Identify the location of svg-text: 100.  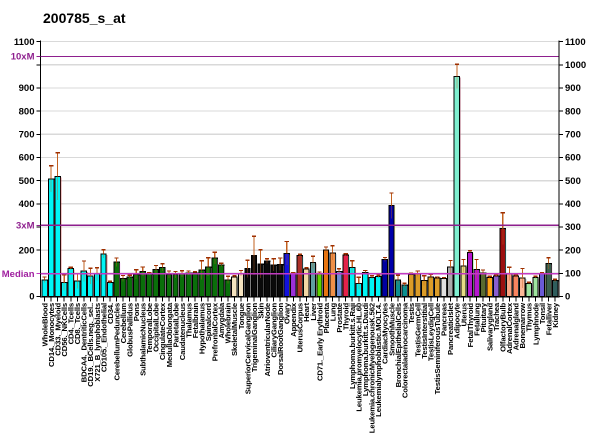
(573, 274).